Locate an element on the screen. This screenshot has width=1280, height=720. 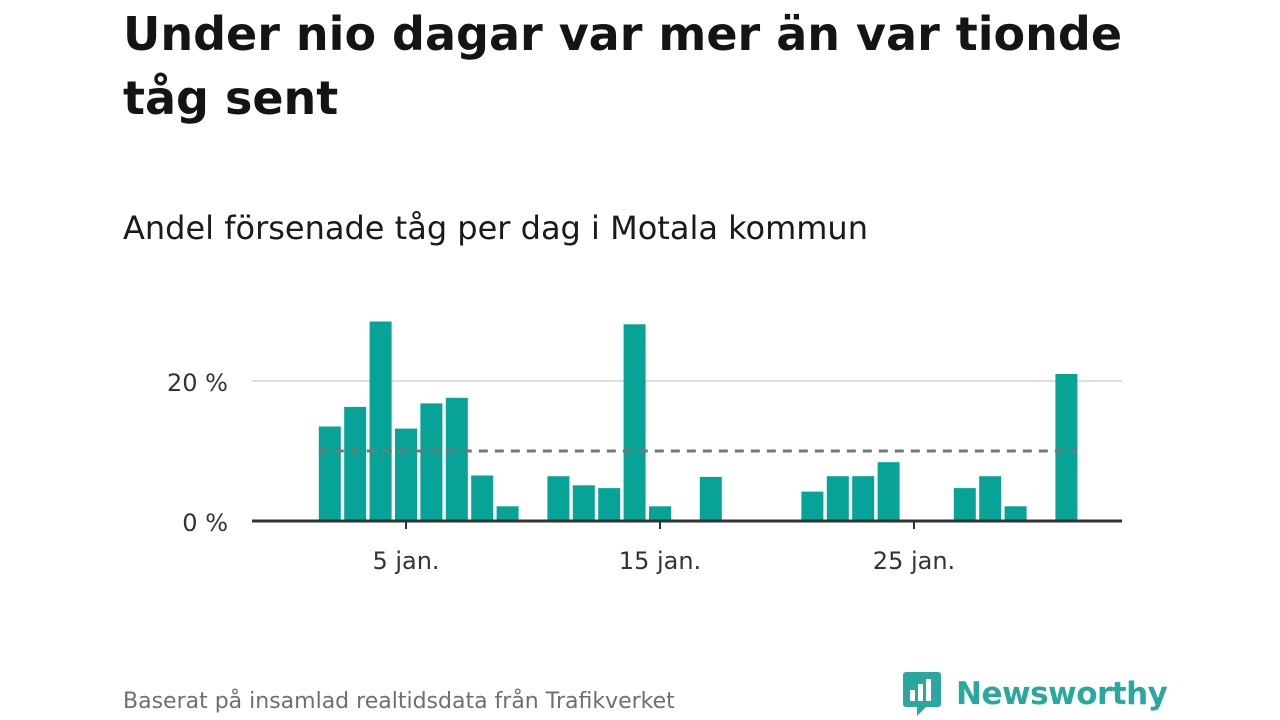
x-tick-label: 15 jan. is located at coordinates (660, 561).